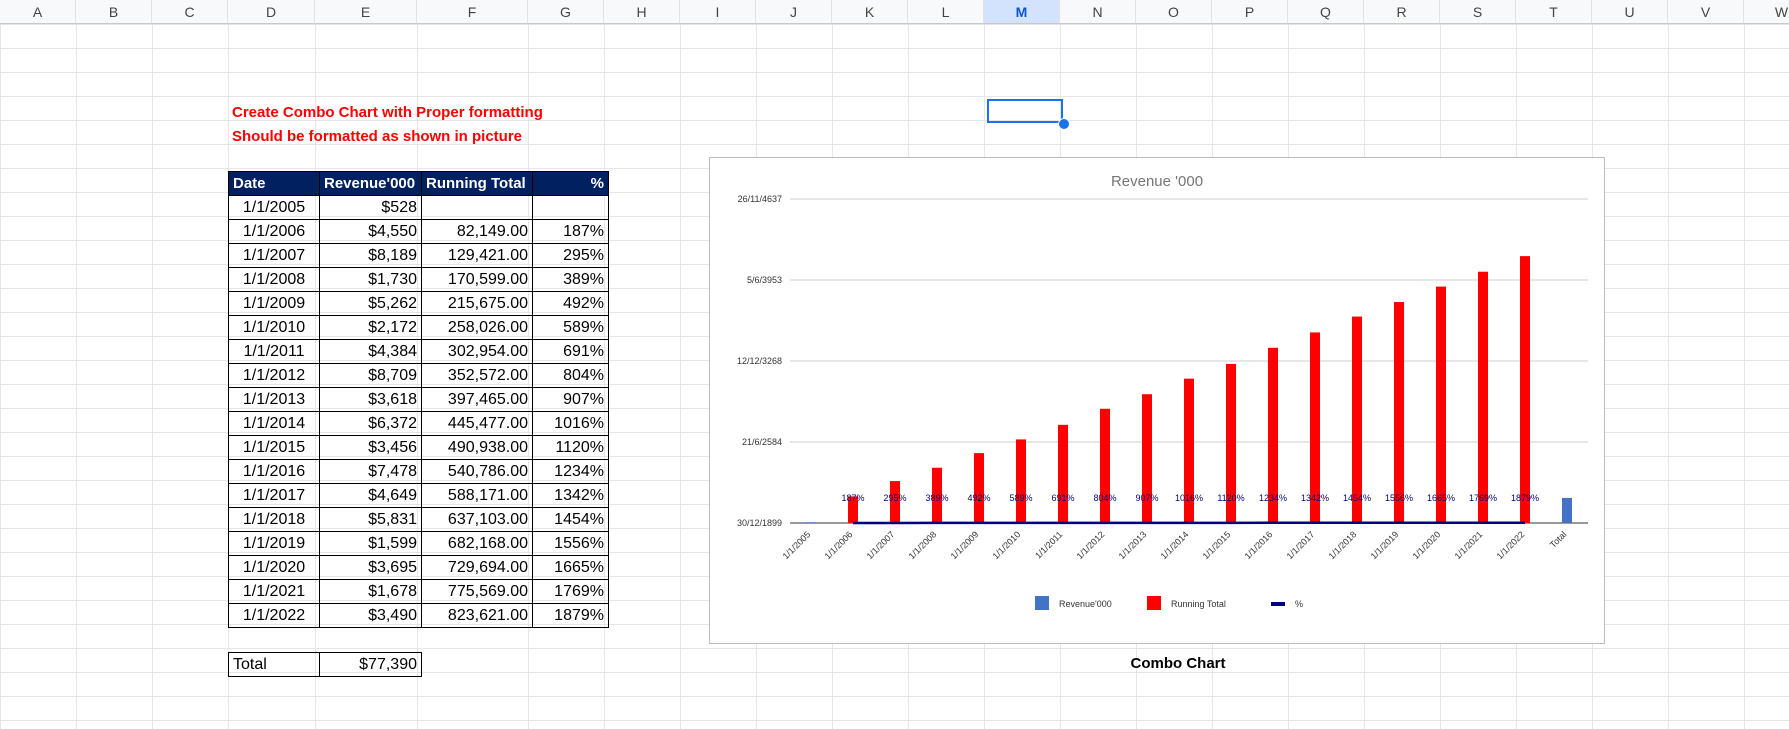 The width and height of the screenshot is (1789, 729). What do you see at coordinates (477, 375) in the screenshot?
I see `running-total-cell: 352,572.00` at bounding box center [477, 375].